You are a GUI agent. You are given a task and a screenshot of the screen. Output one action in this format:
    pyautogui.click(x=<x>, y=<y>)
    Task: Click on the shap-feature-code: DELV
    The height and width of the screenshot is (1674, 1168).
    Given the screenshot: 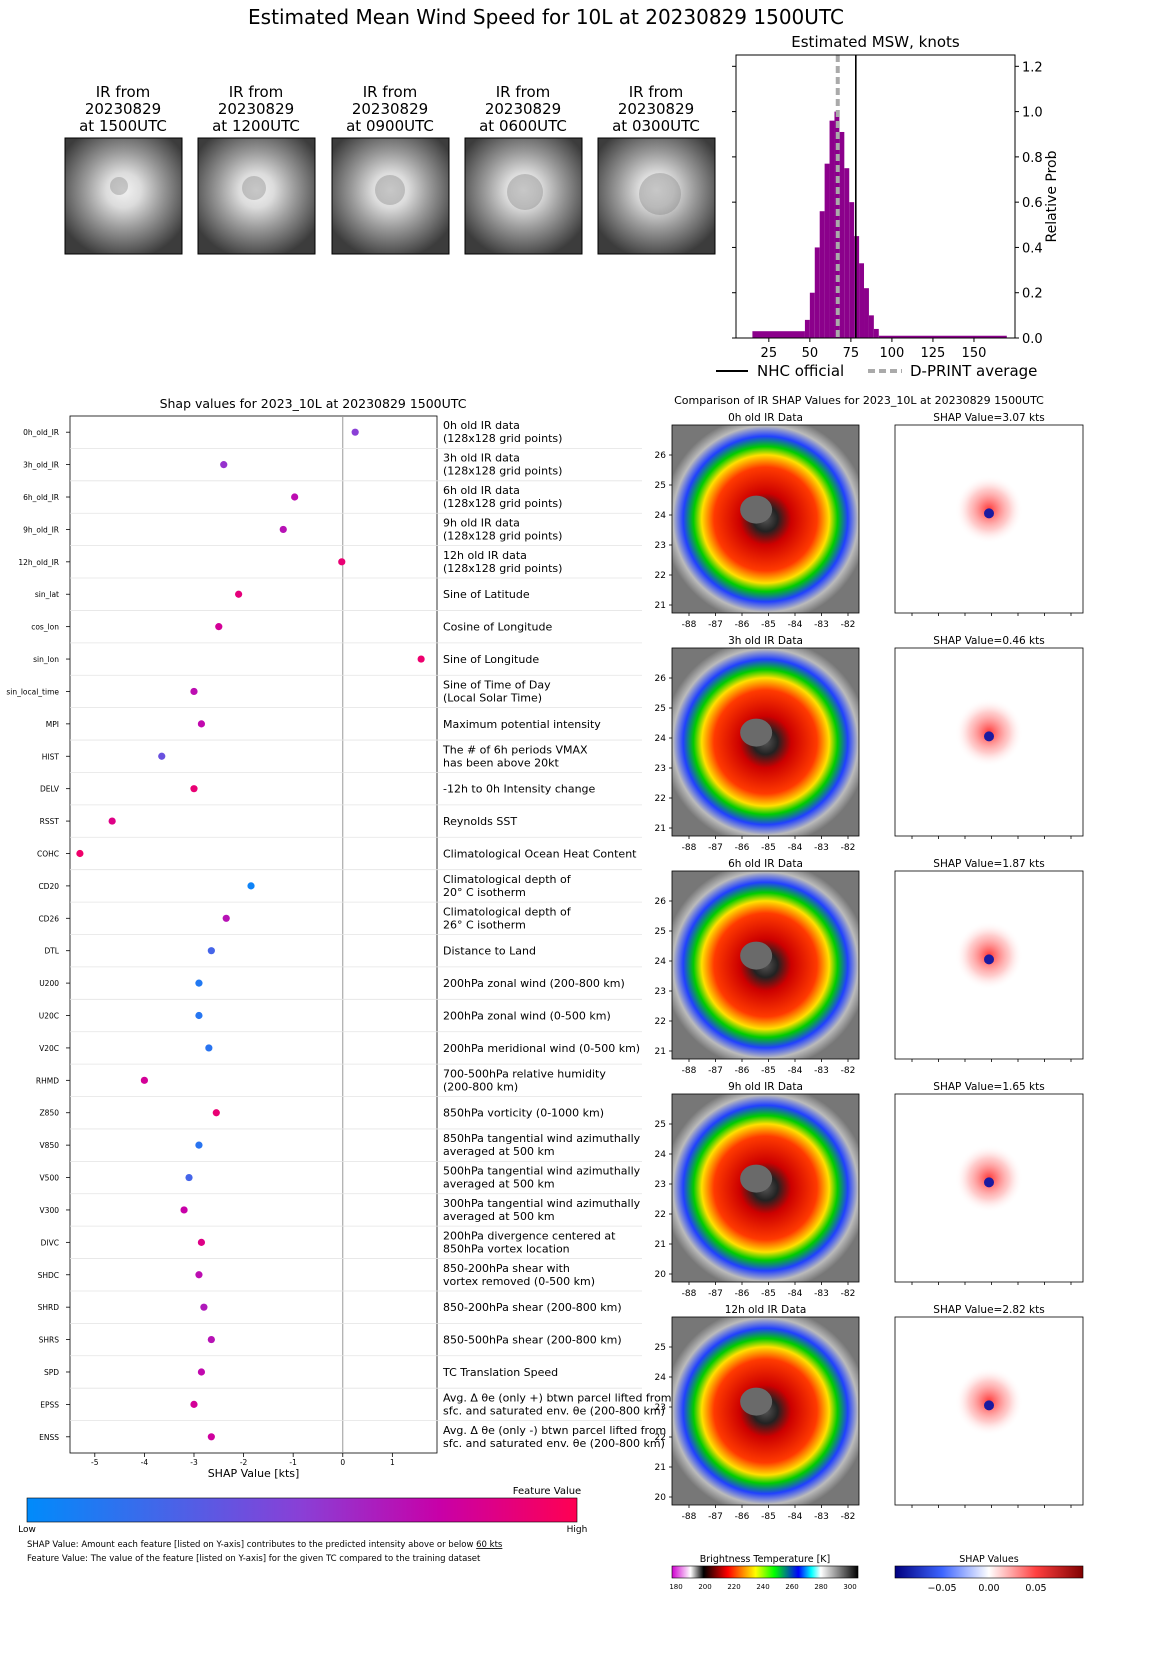 What is the action you would take?
    pyautogui.click(x=50, y=789)
    